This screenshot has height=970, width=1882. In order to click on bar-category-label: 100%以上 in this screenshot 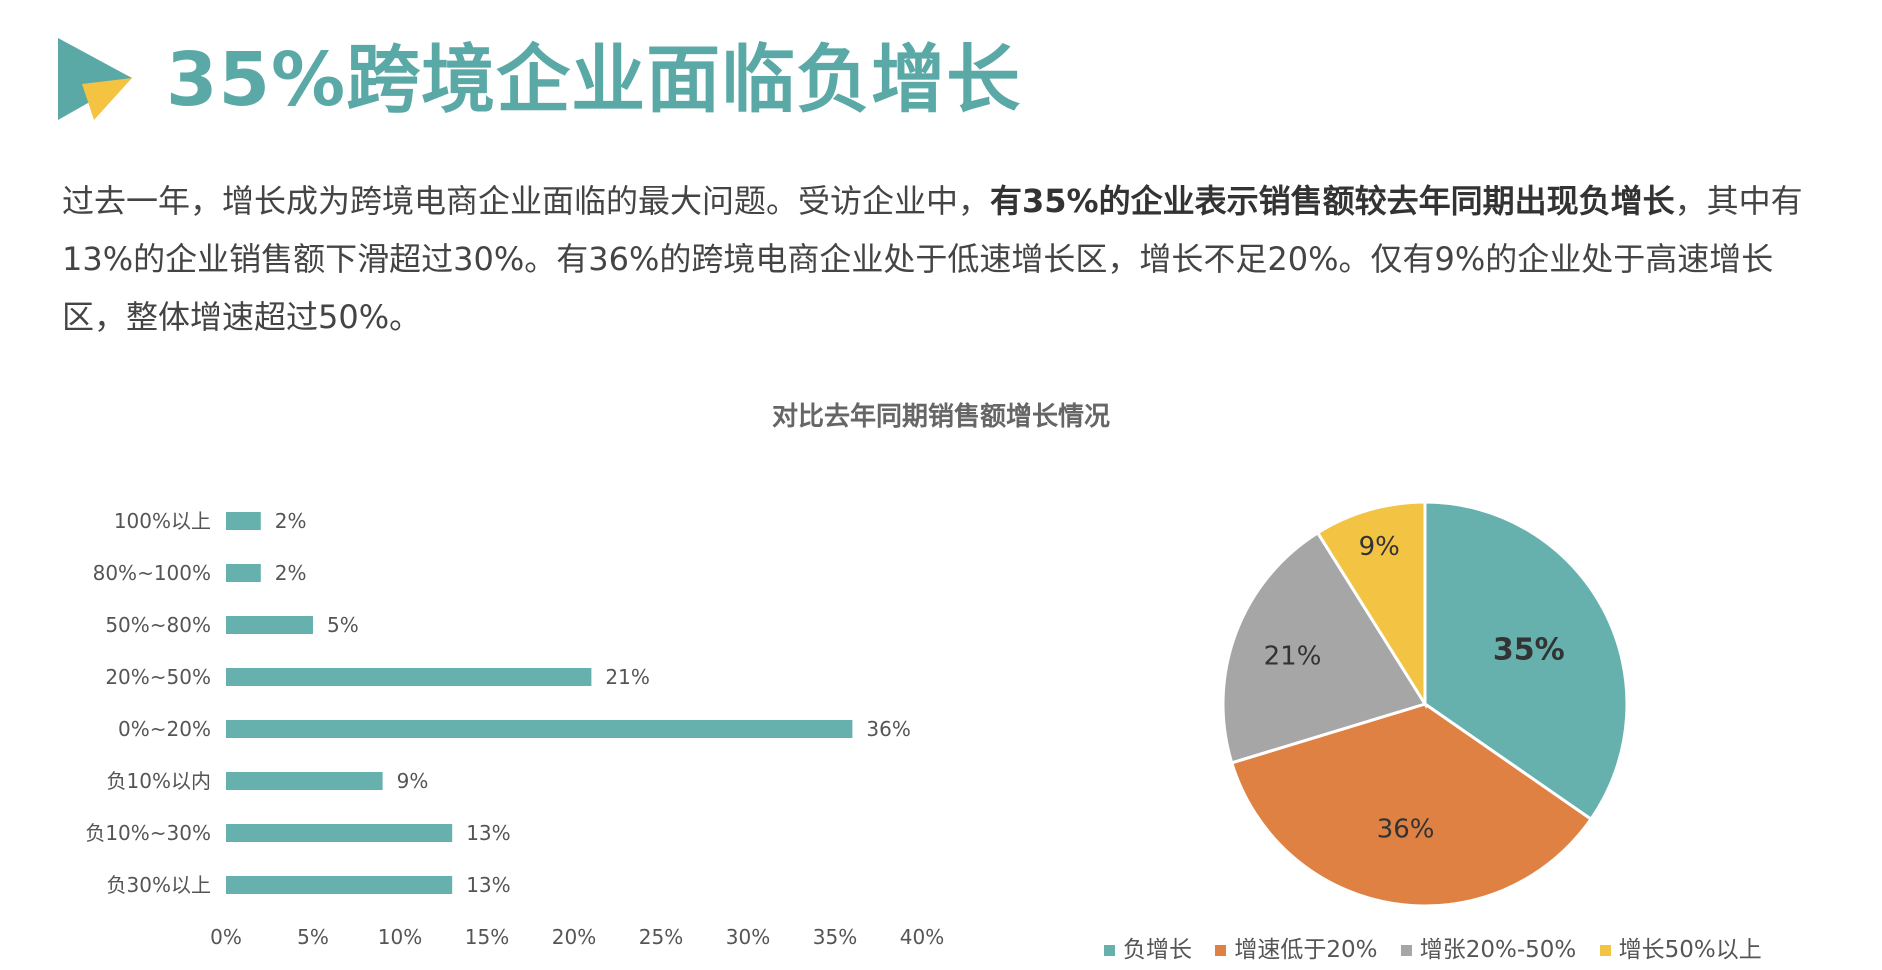, I will do `click(162, 521)`.